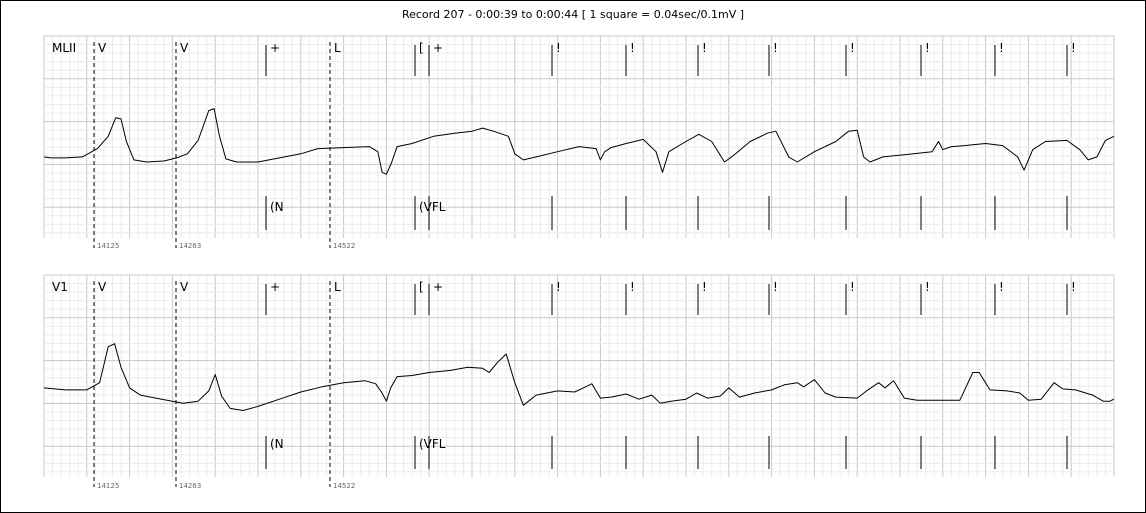 The width and height of the screenshot is (1146, 513). I want to click on lead-label: V1, so click(60, 287).